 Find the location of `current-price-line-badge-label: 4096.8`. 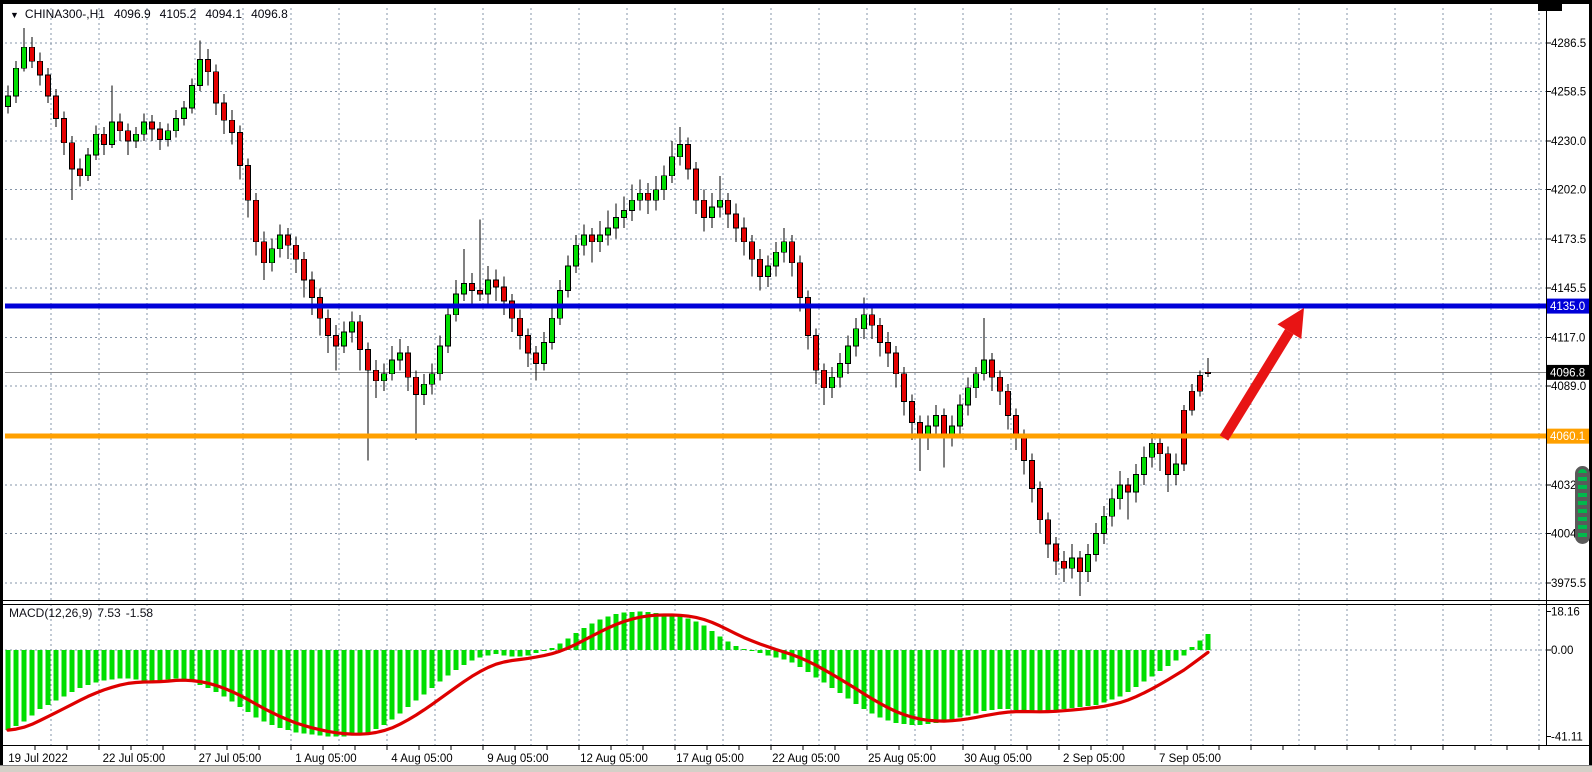

current-price-line-badge-label: 4096.8 is located at coordinates (1567, 373).